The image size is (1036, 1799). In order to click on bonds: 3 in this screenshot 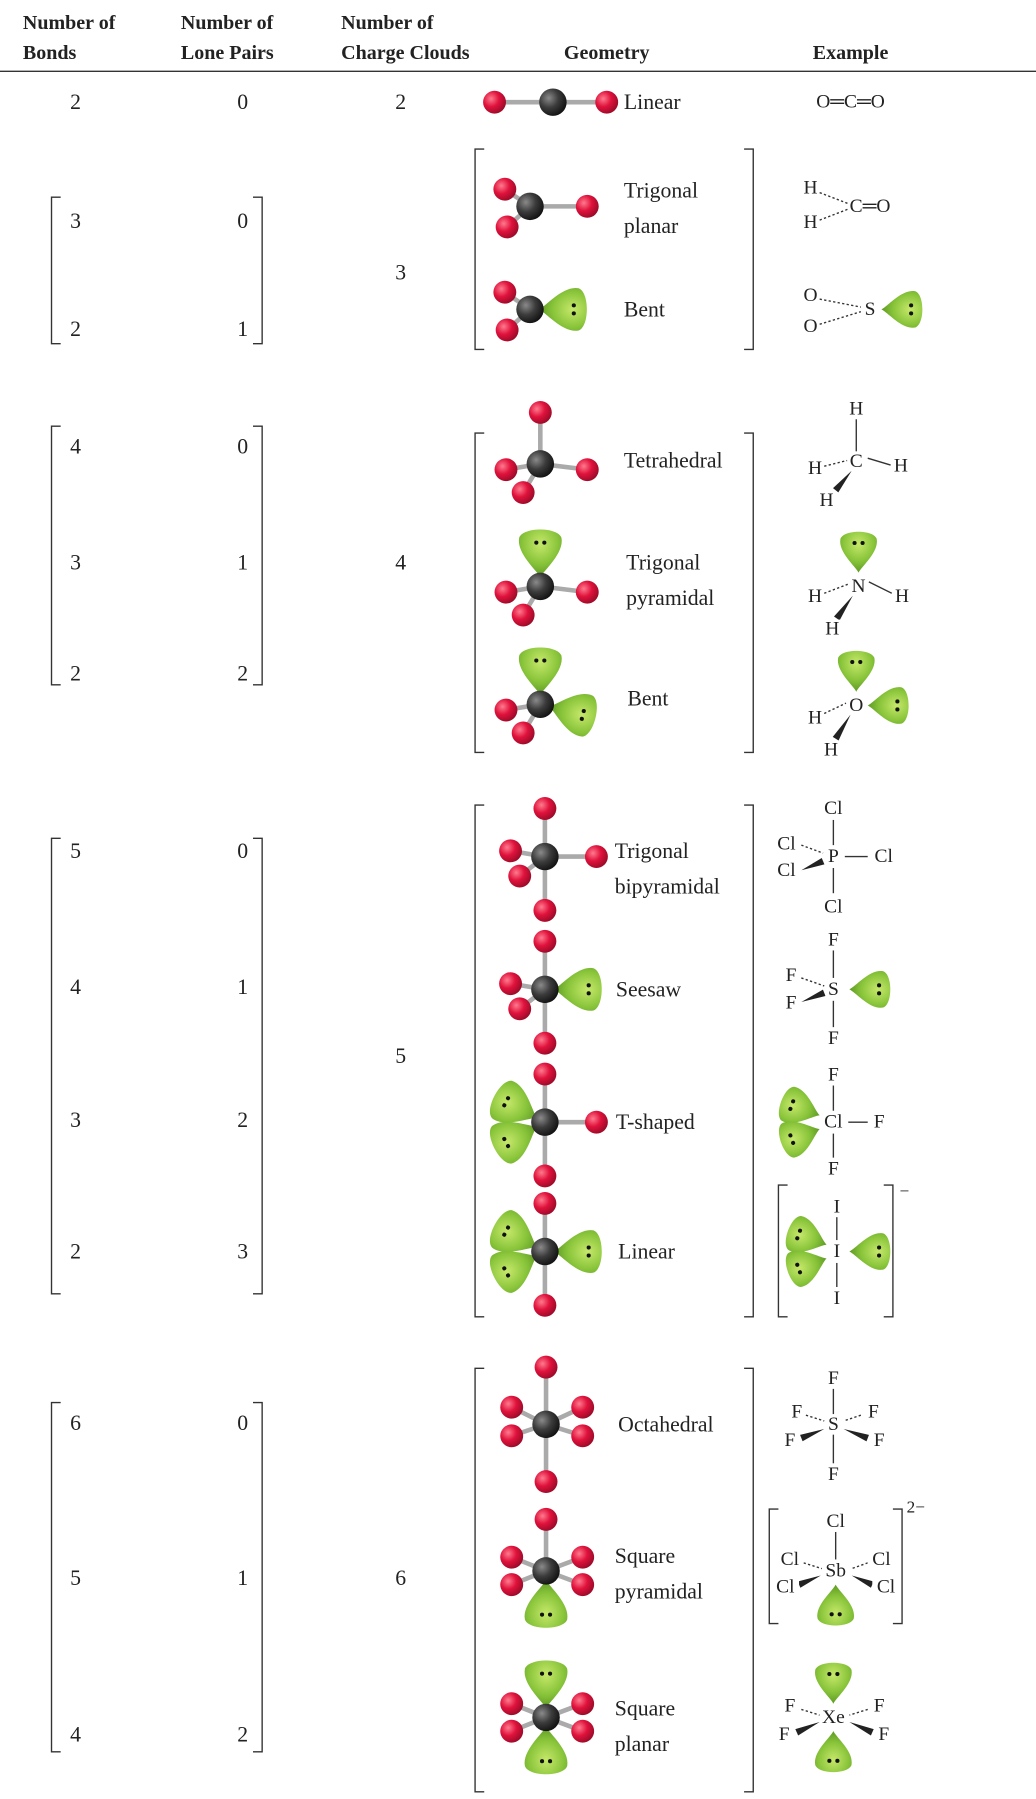, I will do `click(75, 1120)`.